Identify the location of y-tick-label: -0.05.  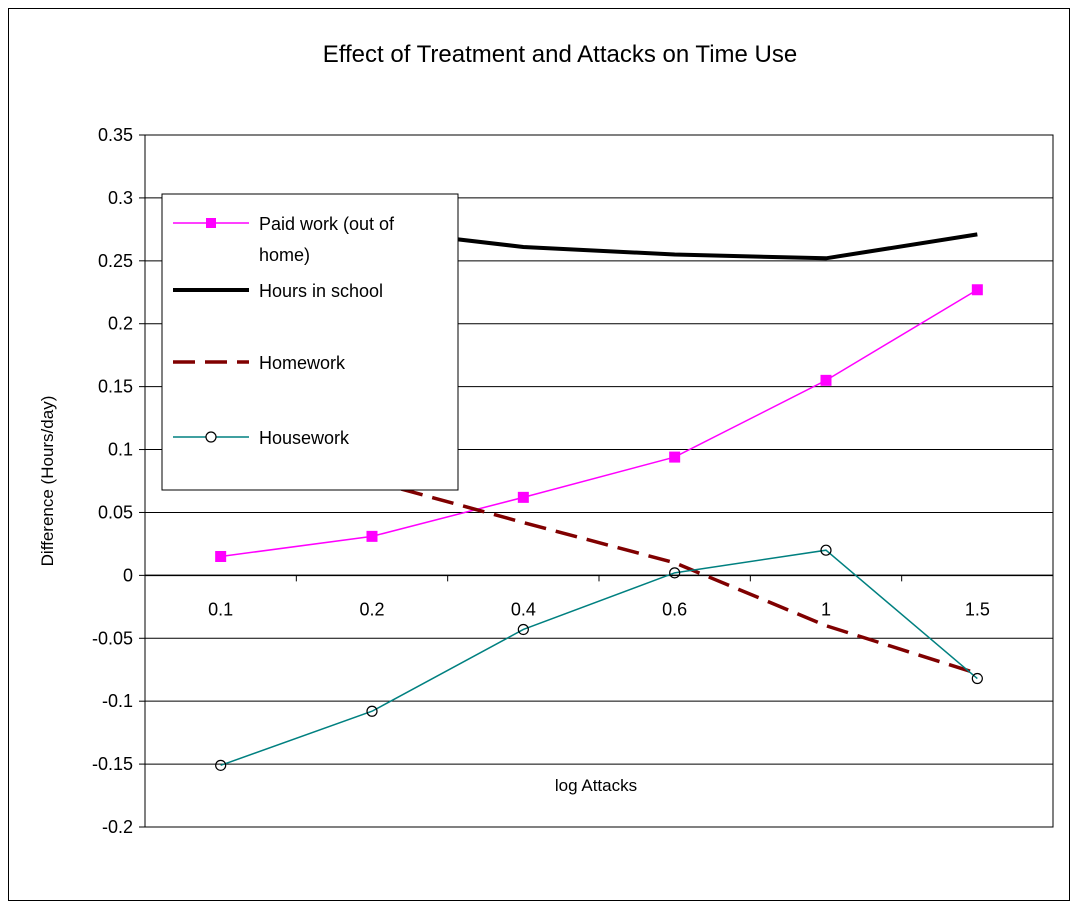
(112, 638).